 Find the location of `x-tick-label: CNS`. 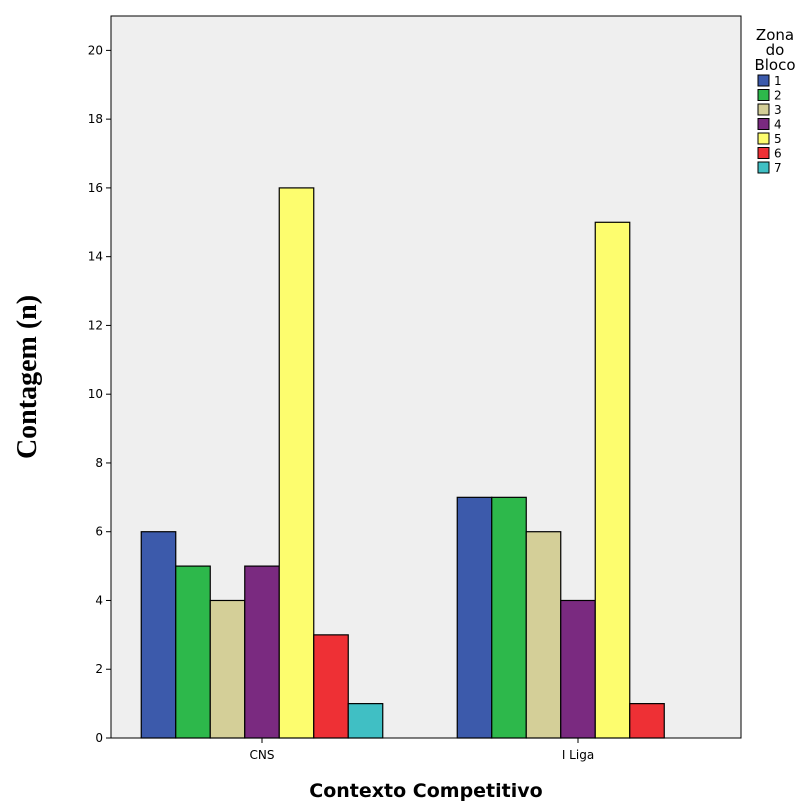

x-tick-label: CNS is located at coordinates (262, 755).